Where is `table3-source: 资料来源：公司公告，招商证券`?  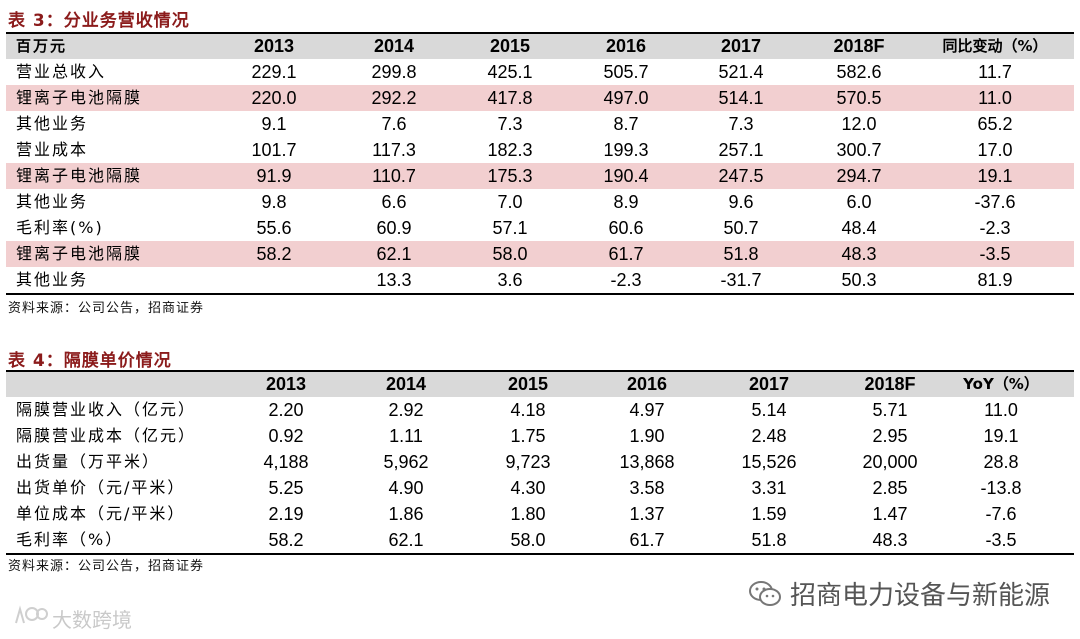
table3-source: 资料来源：公司公告，招商证券 is located at coordinates (106, 308).